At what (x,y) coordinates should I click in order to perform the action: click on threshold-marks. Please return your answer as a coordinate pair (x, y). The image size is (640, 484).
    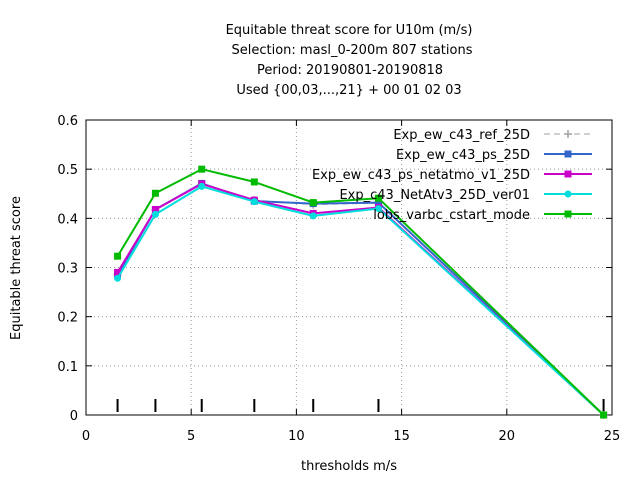
    Looking at the image, I should click on (360, 405).